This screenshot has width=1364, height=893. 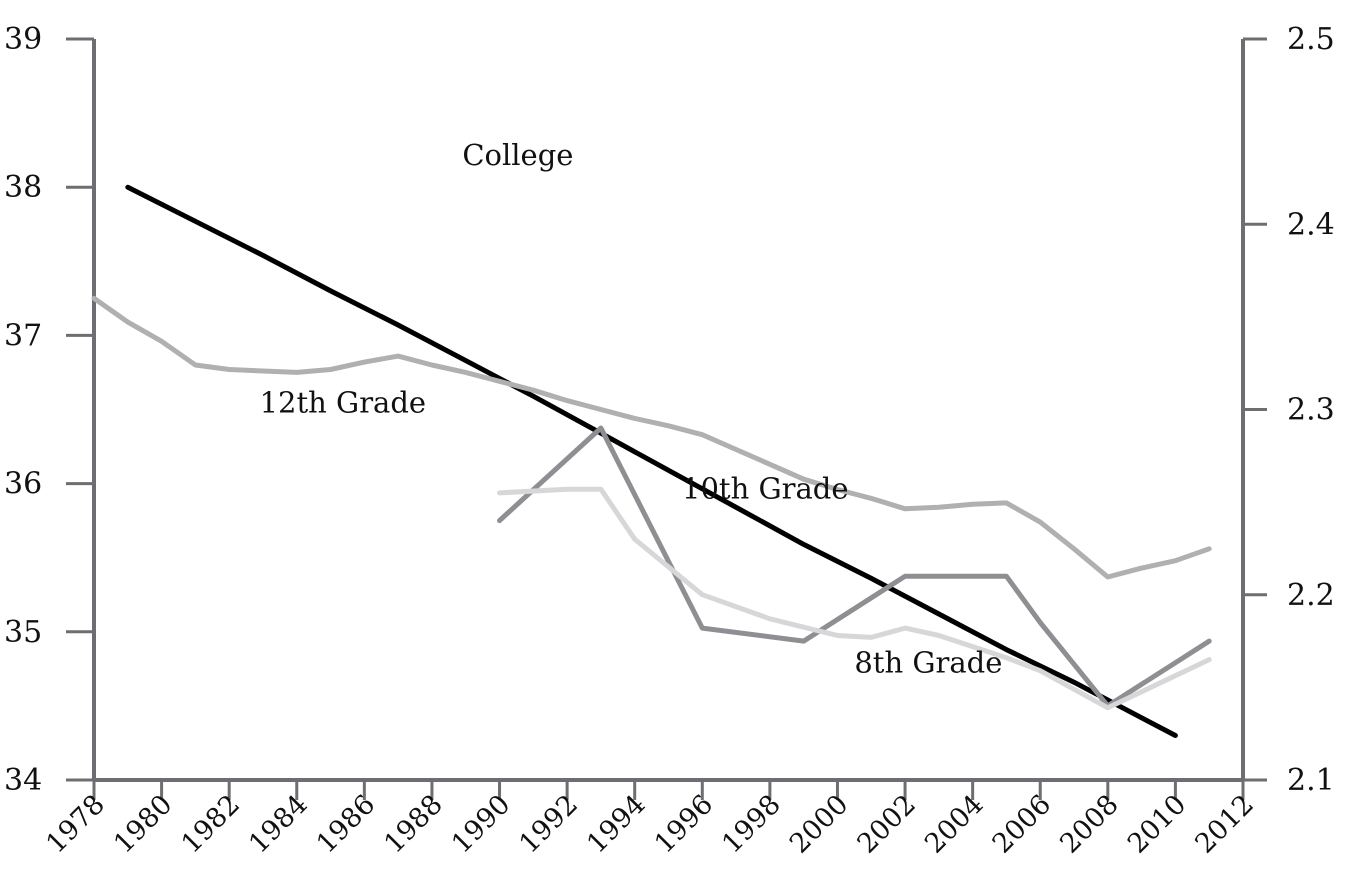 I want to click on series-label-college: College, so click(x=517, y=155).